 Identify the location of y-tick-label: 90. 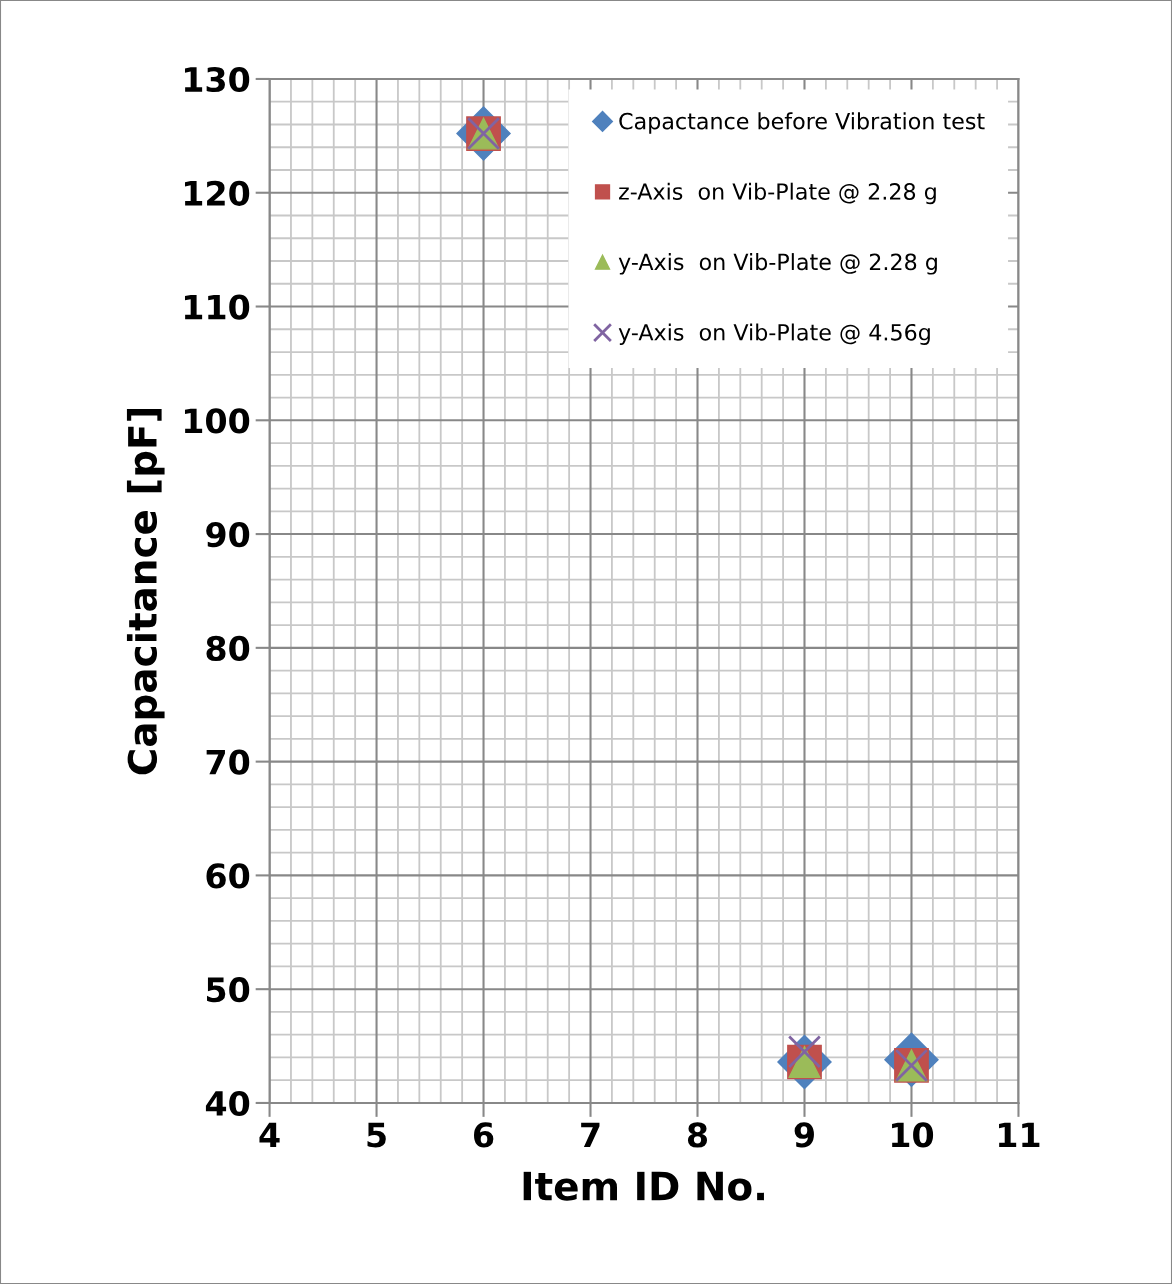
(228, 535).